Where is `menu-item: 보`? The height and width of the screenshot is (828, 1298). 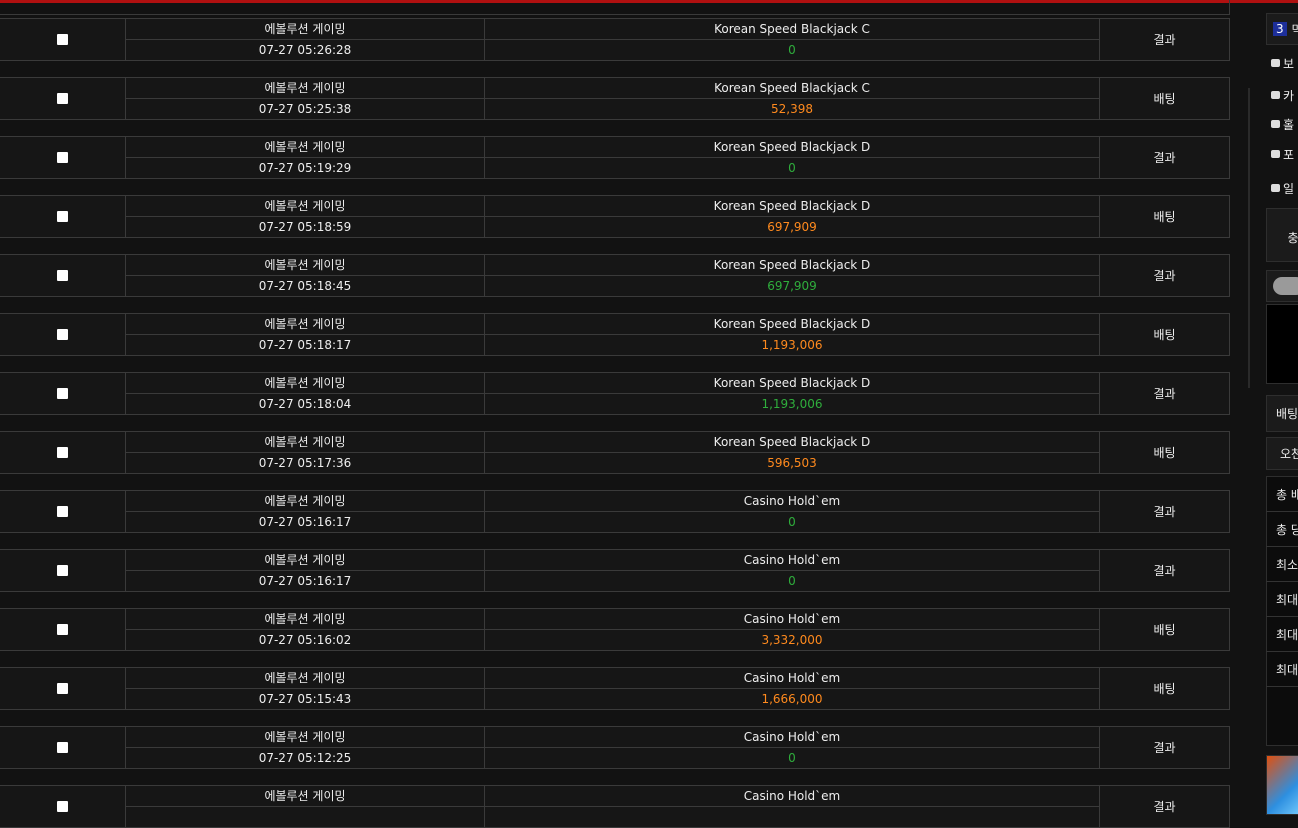 menu-item: 보 is located at coordinates (1282, 63).